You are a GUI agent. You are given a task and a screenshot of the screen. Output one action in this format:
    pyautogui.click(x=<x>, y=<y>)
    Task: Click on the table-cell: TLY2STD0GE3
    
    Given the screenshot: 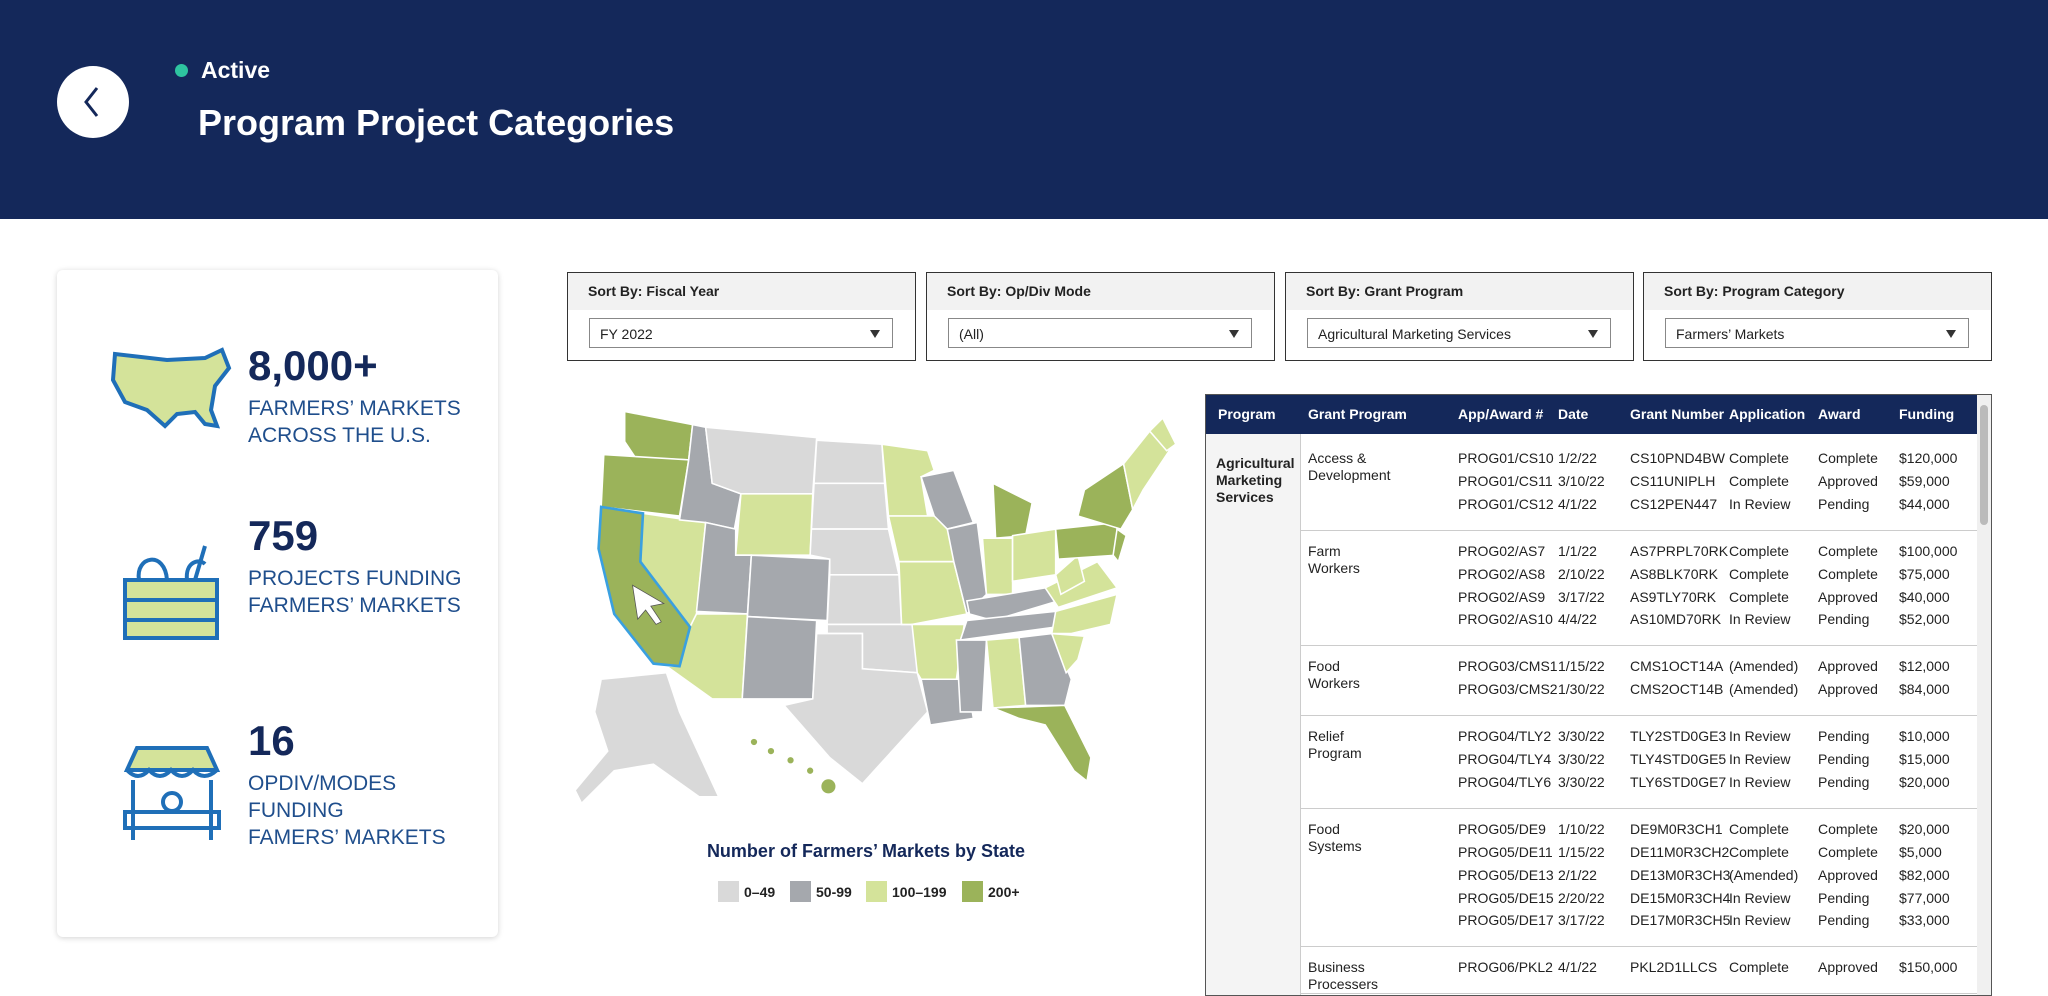 What is the action you would take?
    pyautogui.click(x=1678, y=736)
    